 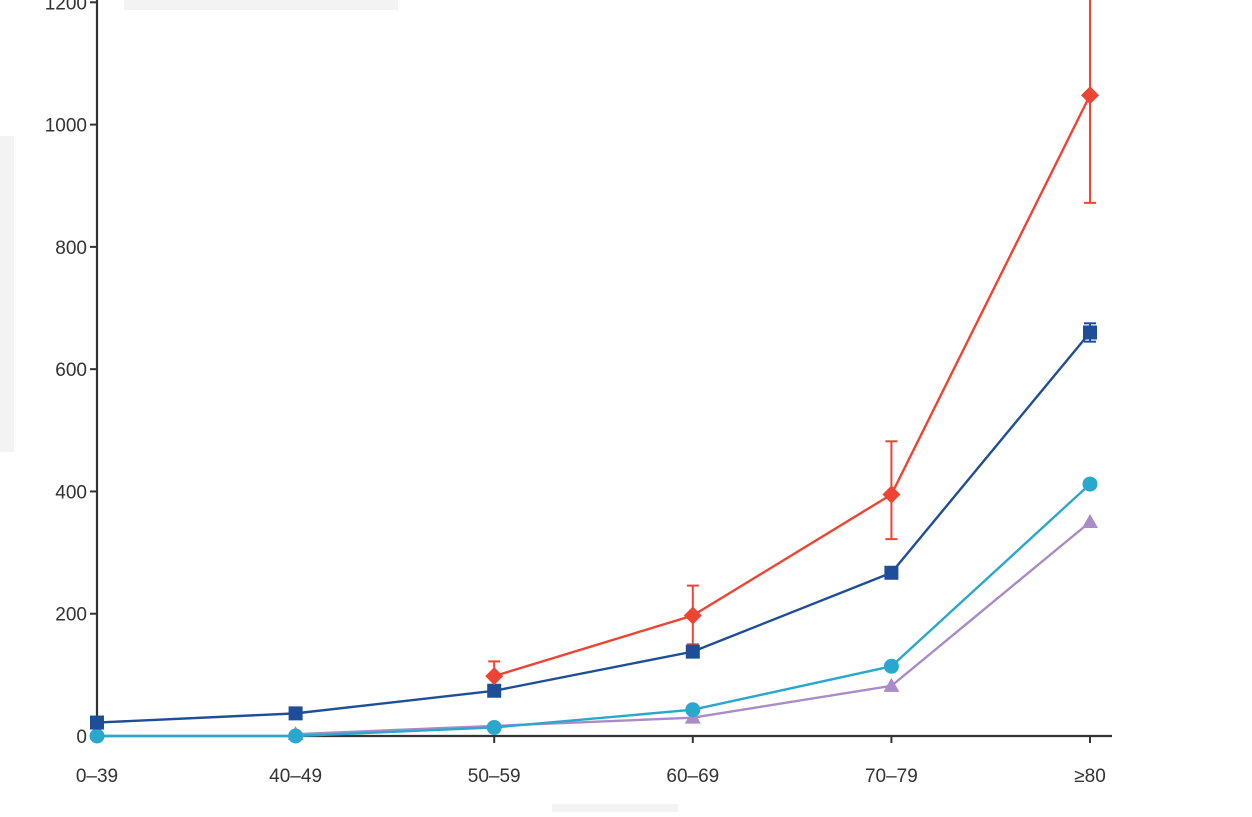 What do you see at coordinates (71, 492) in the screenshot?
I see `y-tick-label: 400` at bounding box center [71, 492].